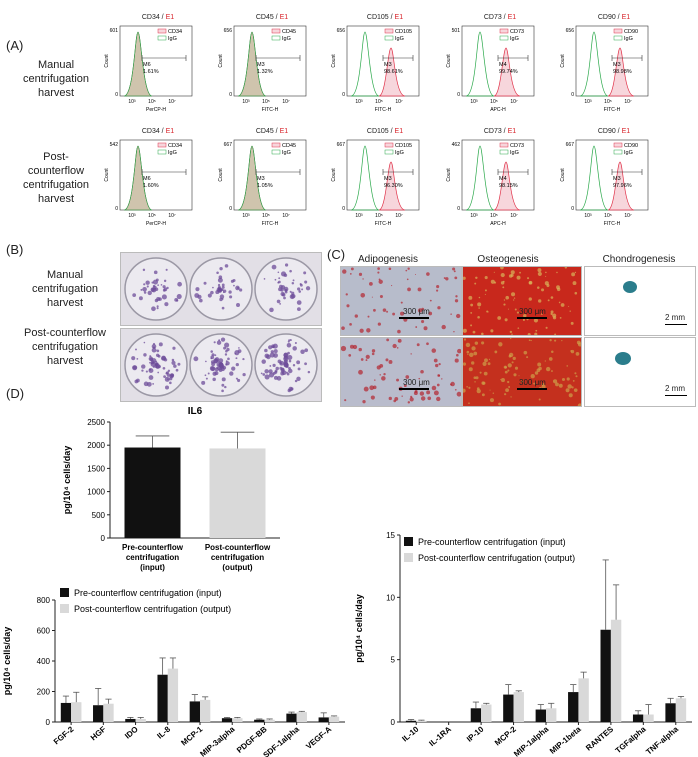 The image size is (698, 757). I want to click on flow-plot-title: CD45 / E1, so click(272, 17).